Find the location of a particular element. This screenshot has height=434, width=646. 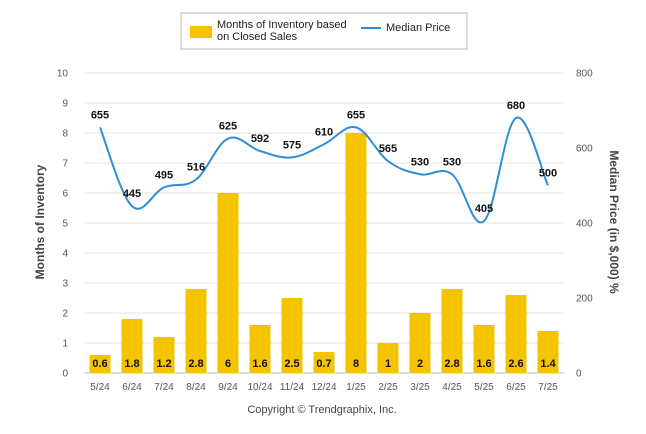

left-tick-label: 1 is located at coordinates (65, 344).